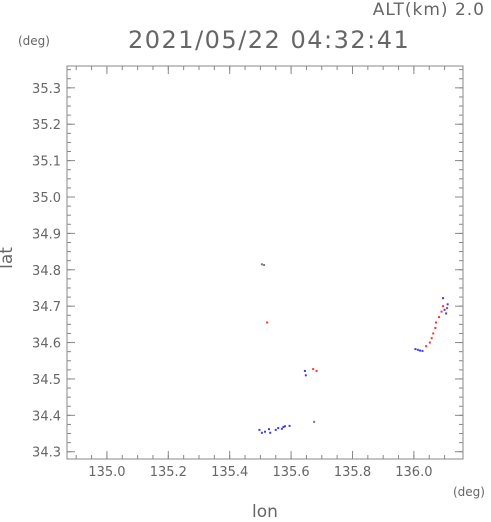 Image resolution: width=491 pixels, height=522 pixels. Describe the element at coordinates (469, 492) in the screenshot. I see `x-axis-unit: (deg)` at that location.